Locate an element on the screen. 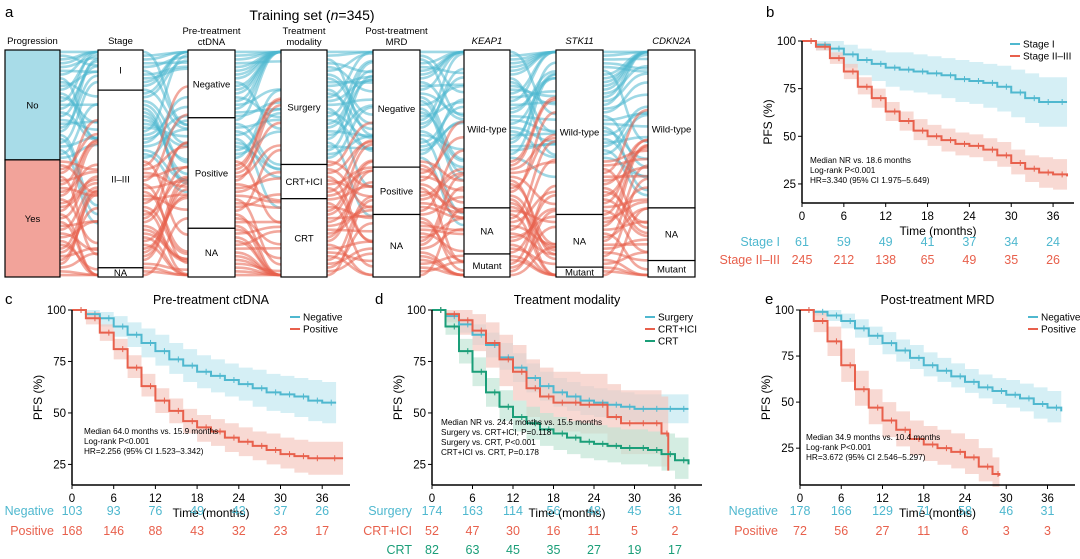 The width and height of the screenshot is (1080, 559). alluvial-axis-0: Progression No Yes is located at coordinates (32, 157).